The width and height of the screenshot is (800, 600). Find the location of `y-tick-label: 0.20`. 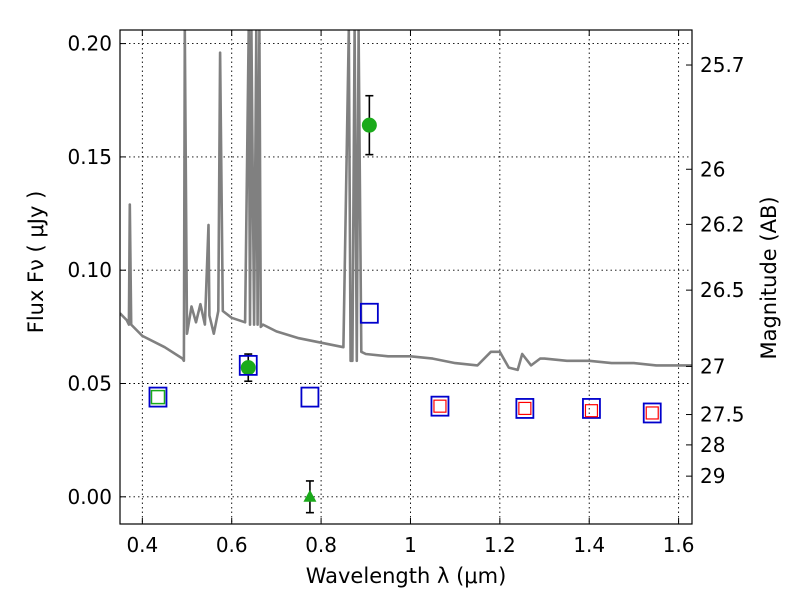

y-tick-label: 0.20 is located at coordinates (89, 44).